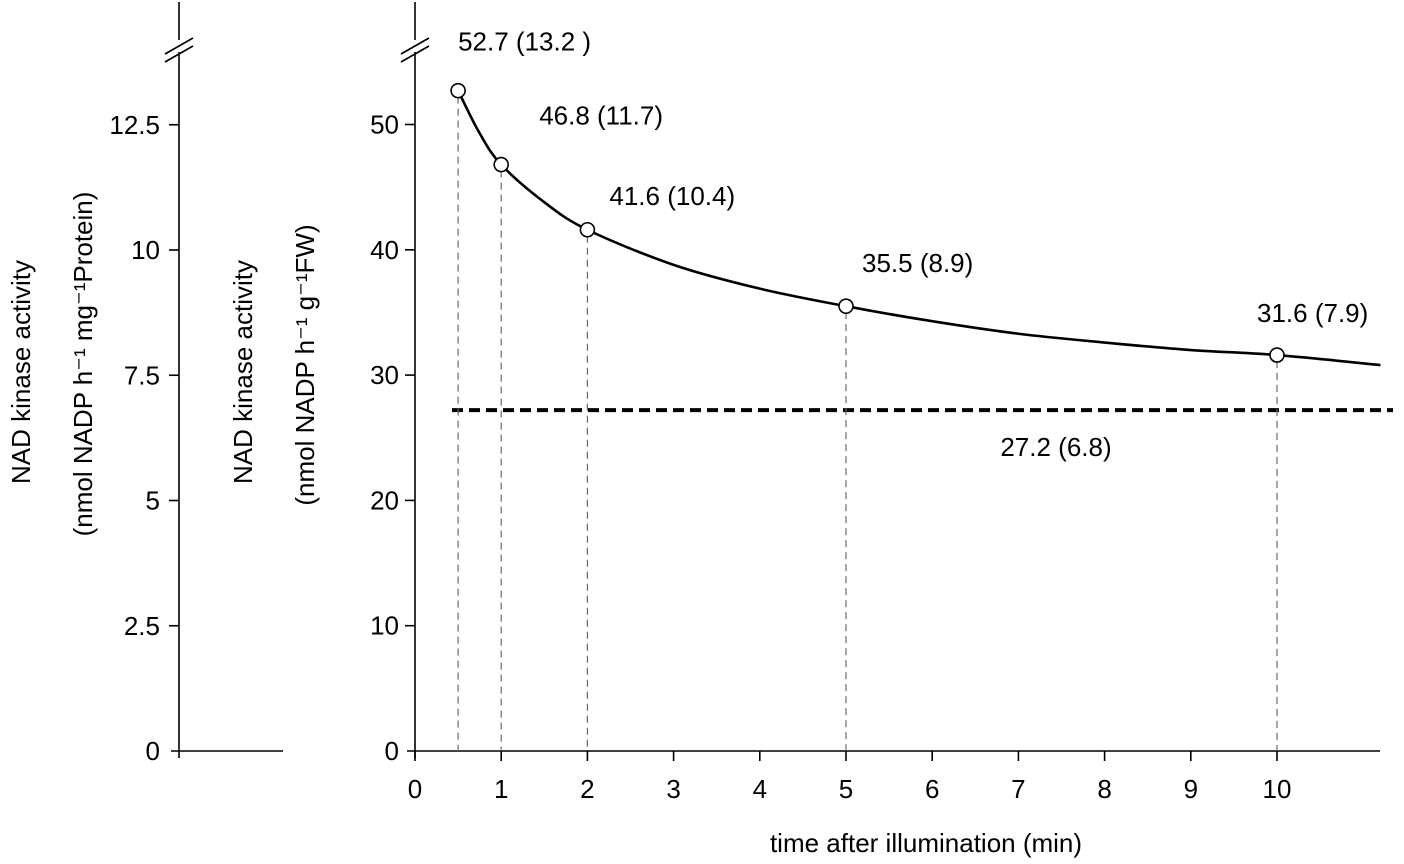 The image size is (1404, 864). I want to click on fw-tick-label: 30, so click(384, 375).